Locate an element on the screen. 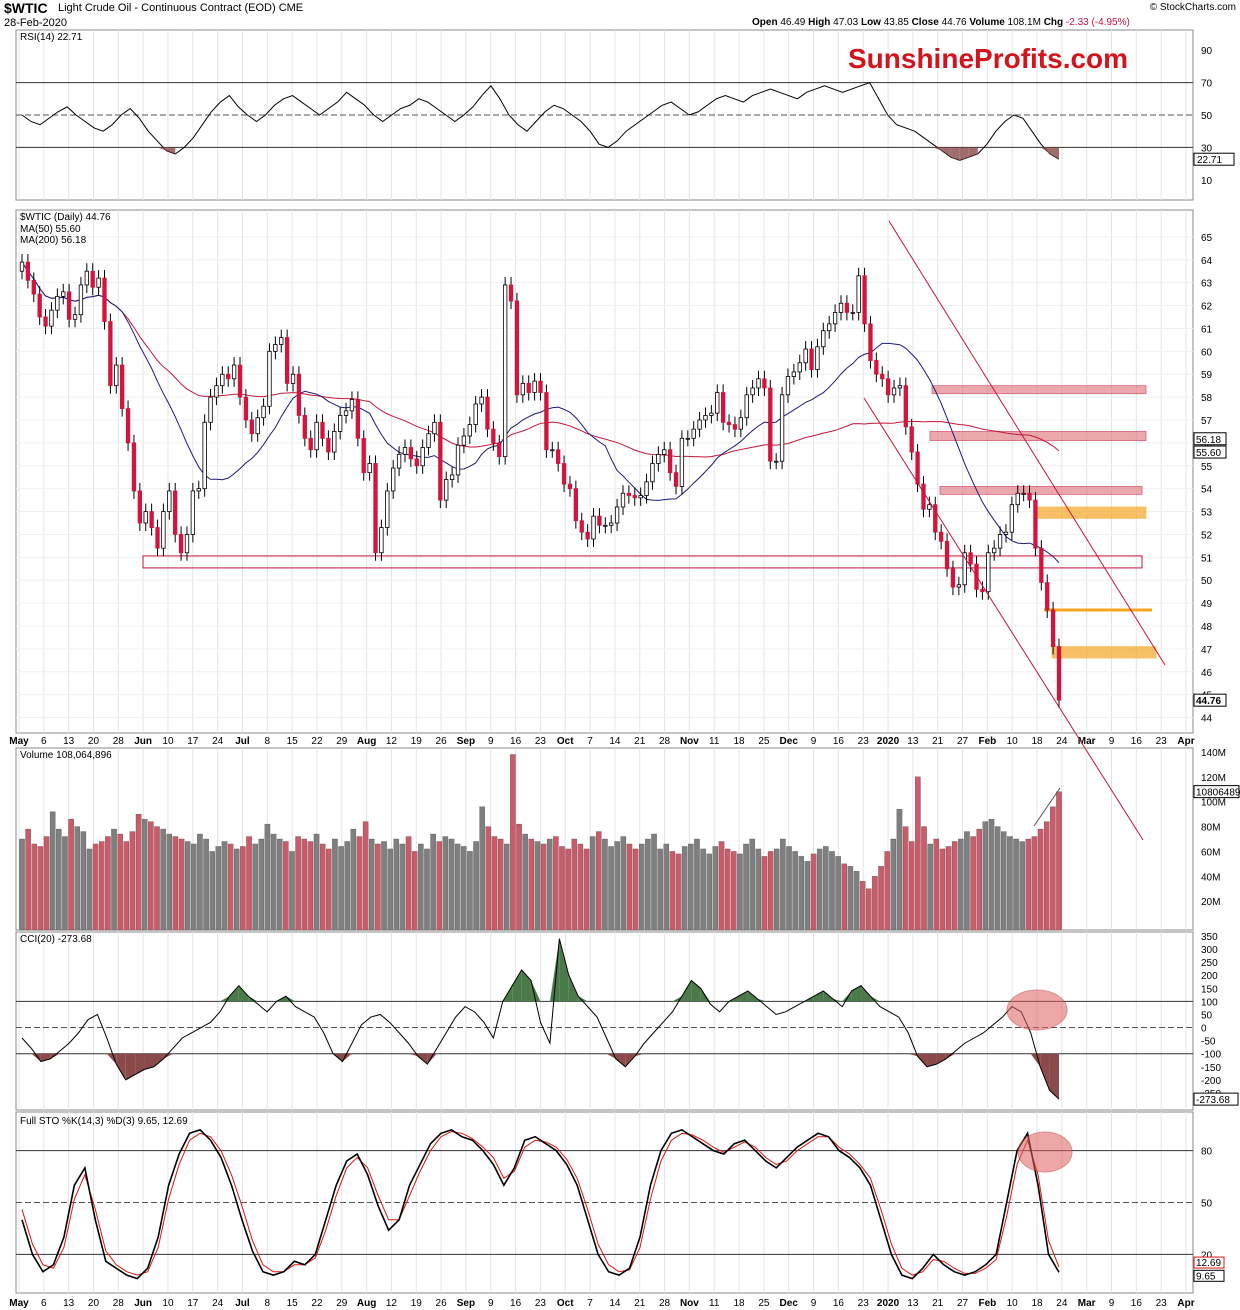 This screenshot has height=1310, width=1240. sto-k-last-box is located at coordinates (1209, 1275).